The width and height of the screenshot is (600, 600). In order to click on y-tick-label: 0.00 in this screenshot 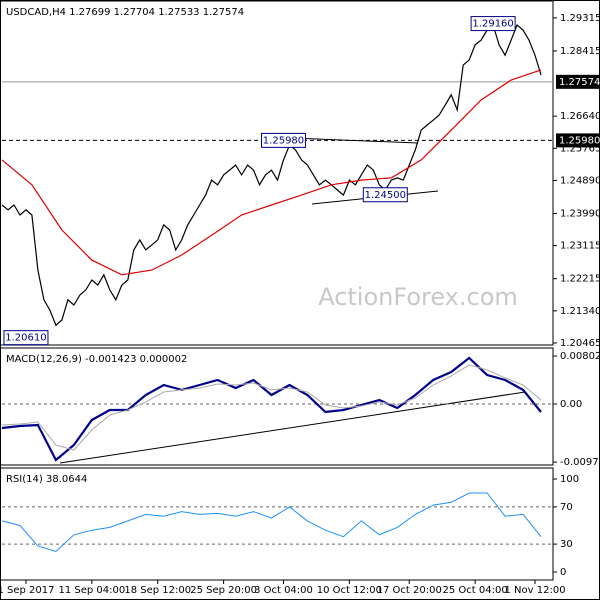, I will do `click(571, 404)`.